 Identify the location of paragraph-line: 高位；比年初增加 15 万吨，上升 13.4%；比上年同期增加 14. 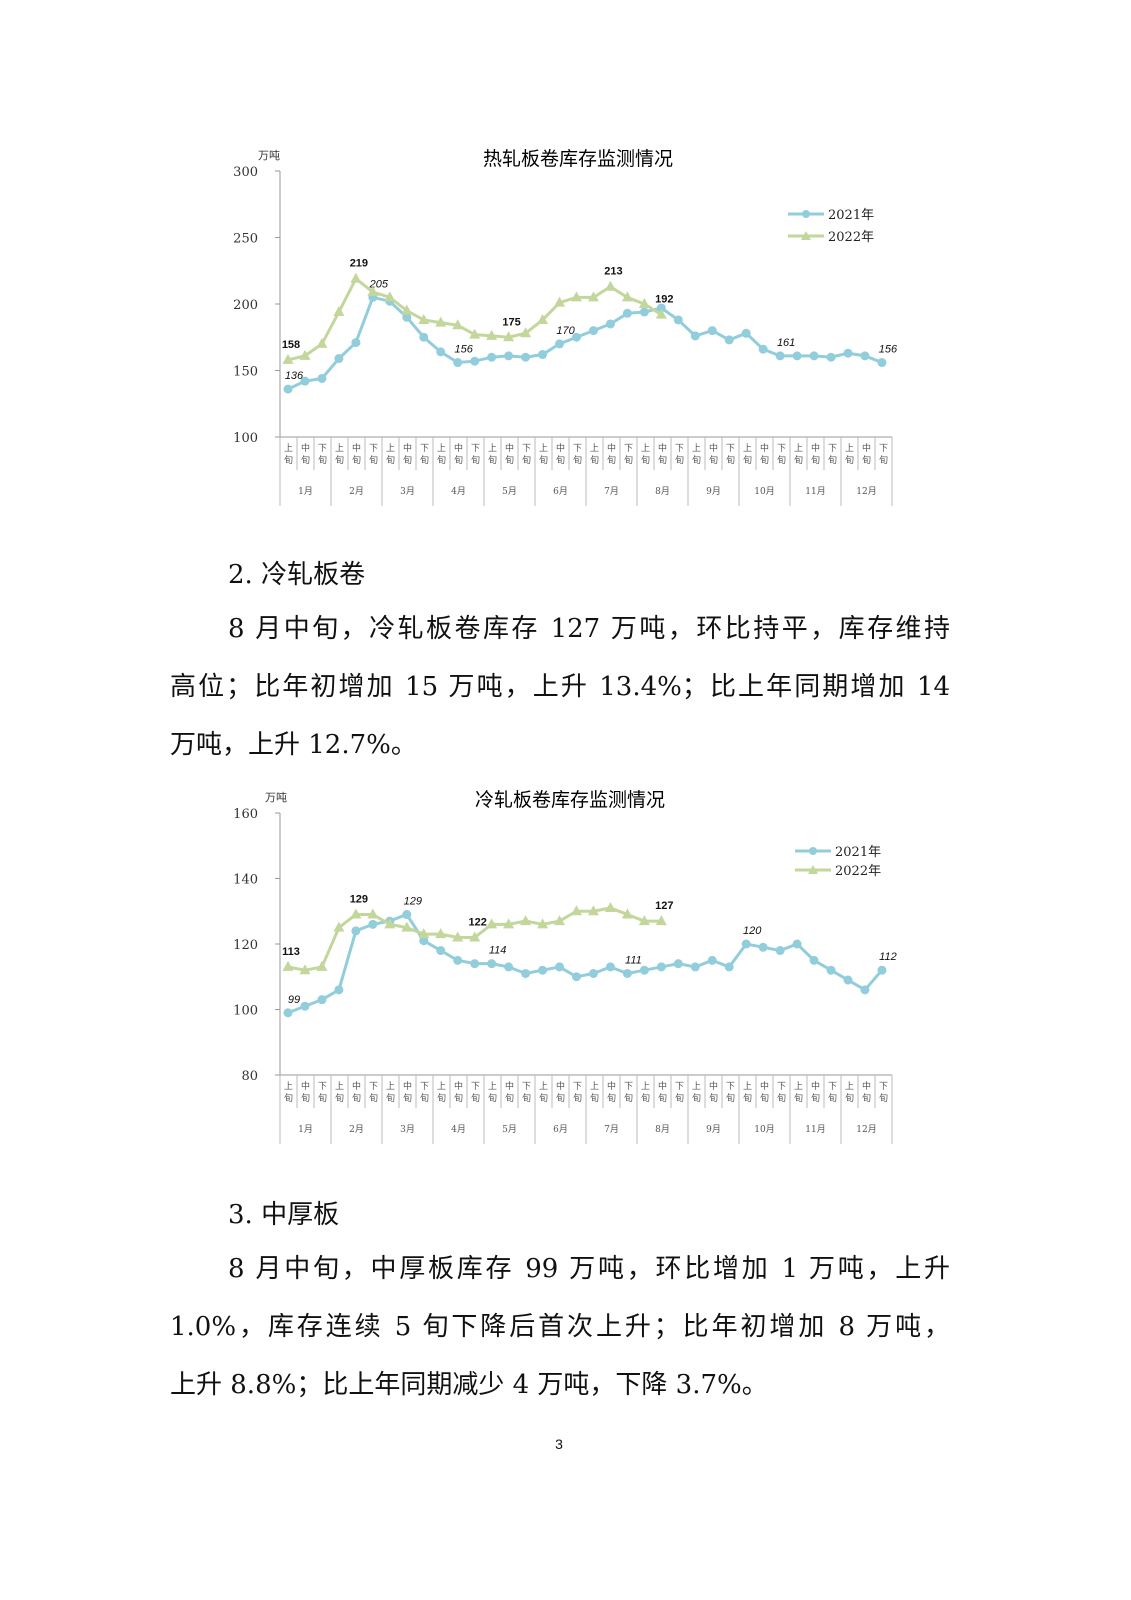
(560, 687).